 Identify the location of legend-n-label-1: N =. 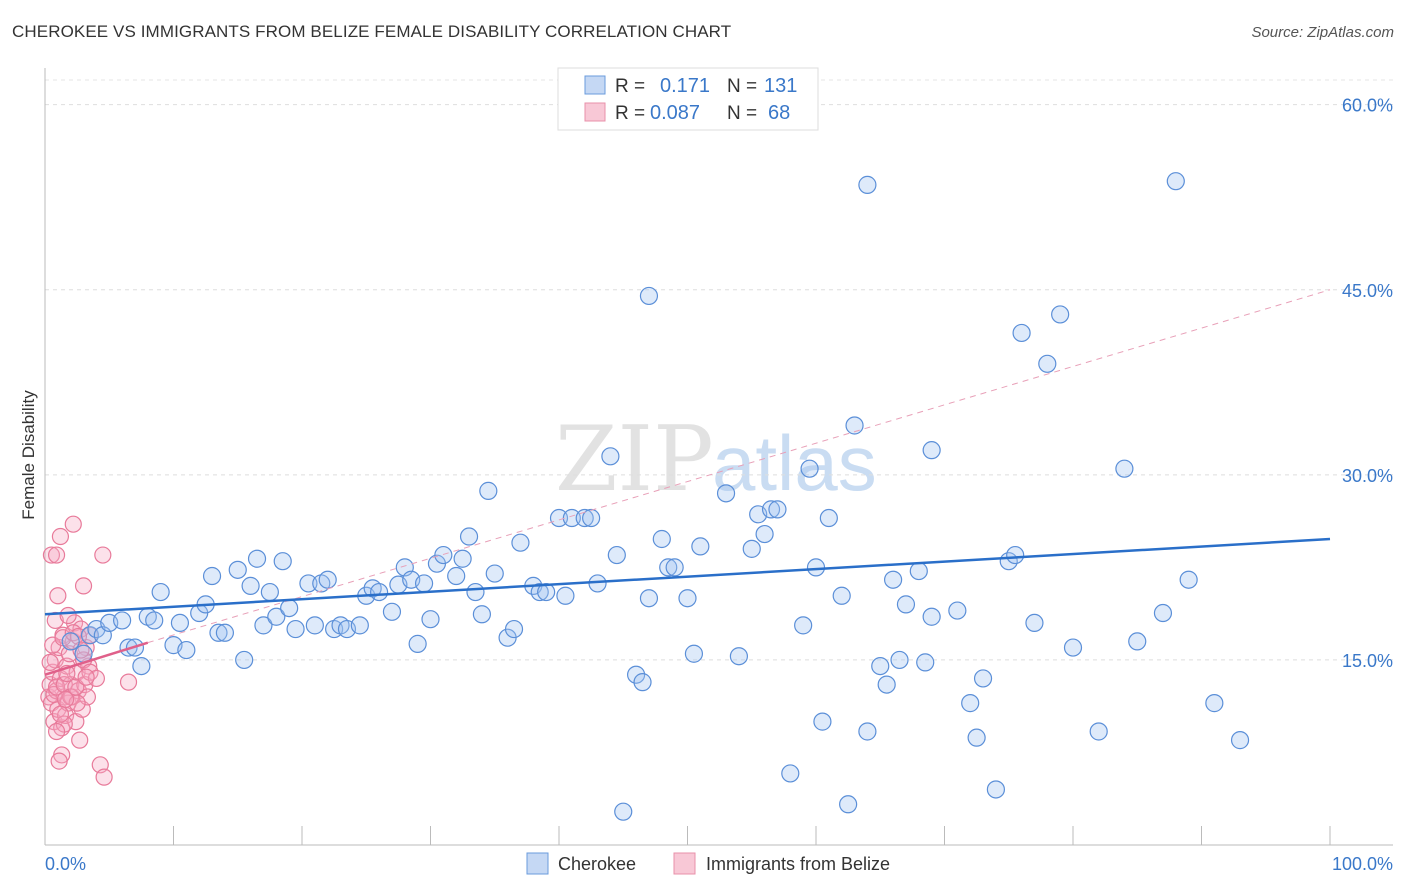
(742, 86).